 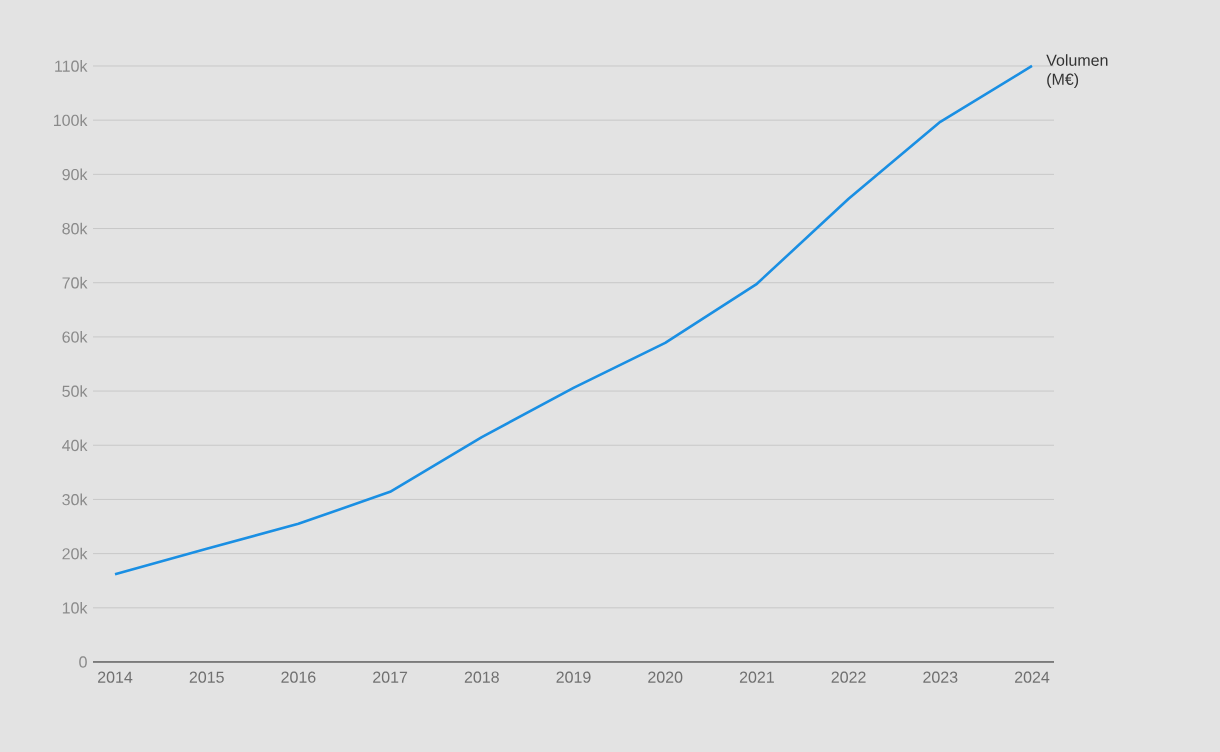 I want to click on y-tick-label: 50k, so click(x=75, y=391).